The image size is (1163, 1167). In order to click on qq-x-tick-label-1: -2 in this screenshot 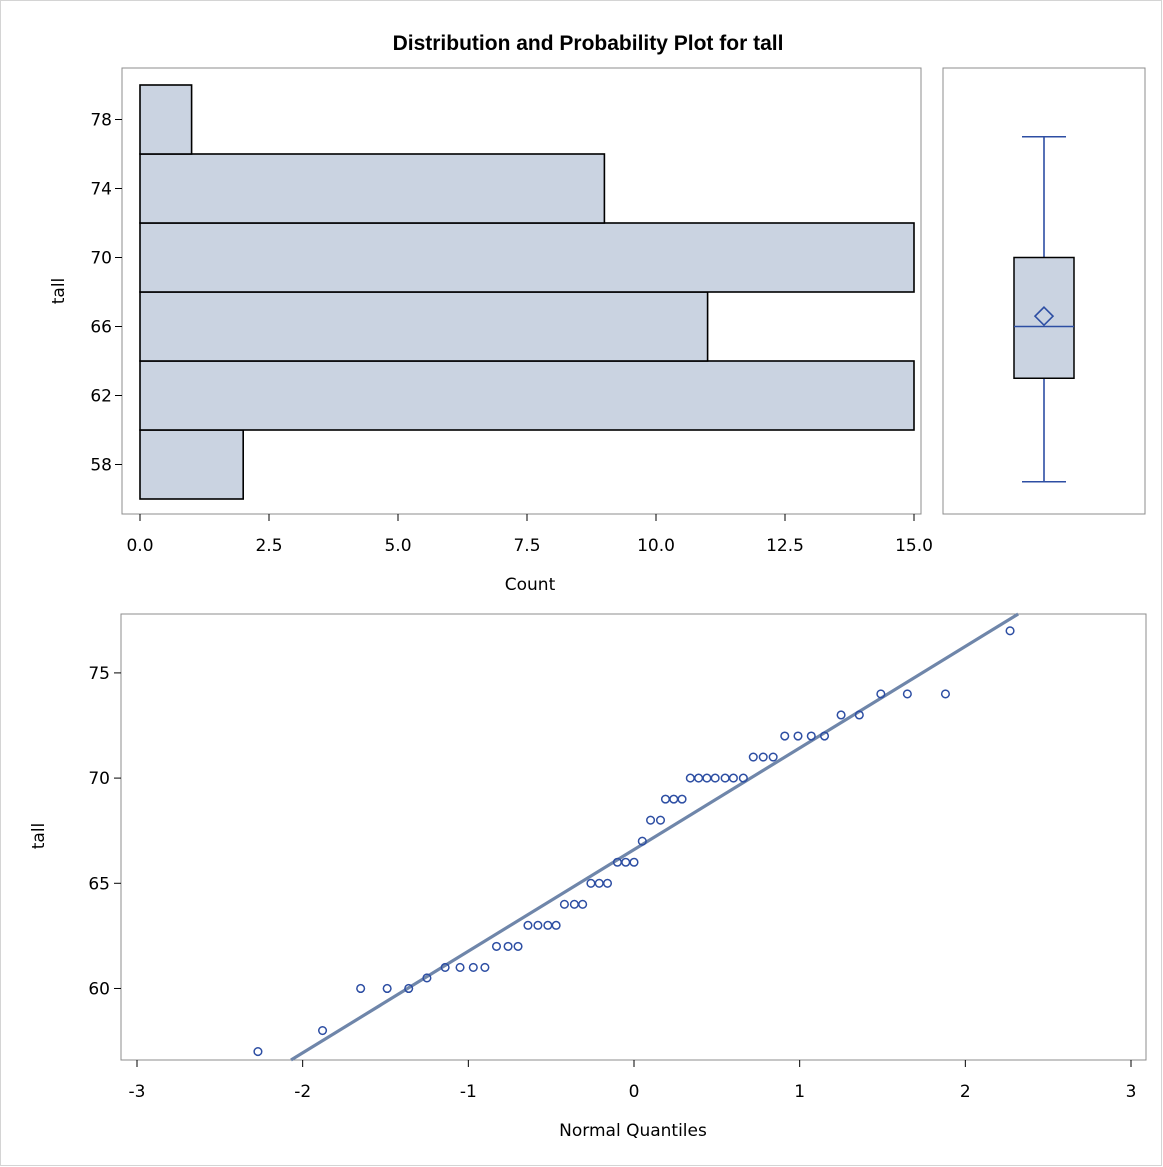, I will do `click(302, 1092)`.